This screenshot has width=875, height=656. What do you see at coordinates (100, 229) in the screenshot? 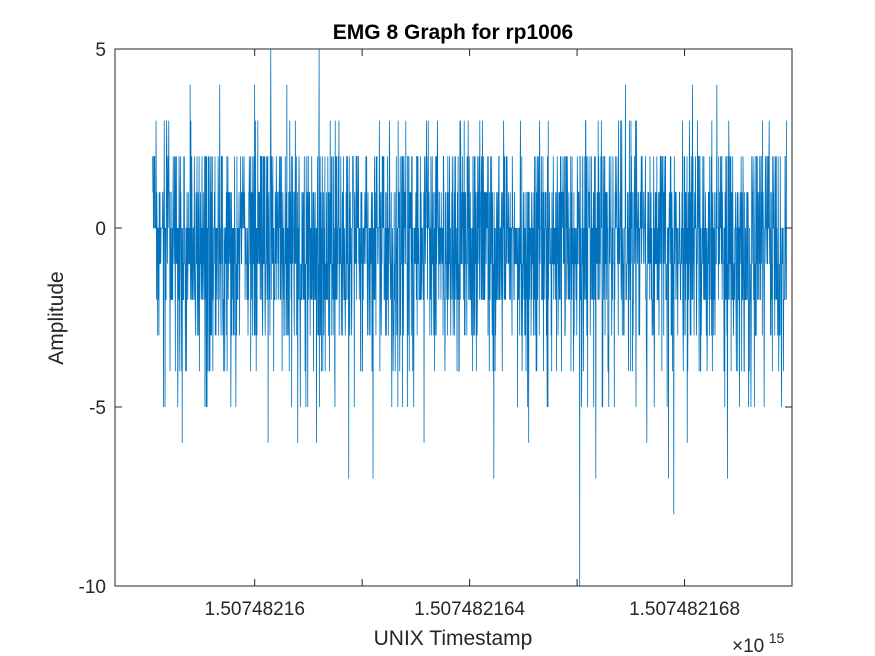
I see `y-tick-label: 0` at bounding box center [100, 229].